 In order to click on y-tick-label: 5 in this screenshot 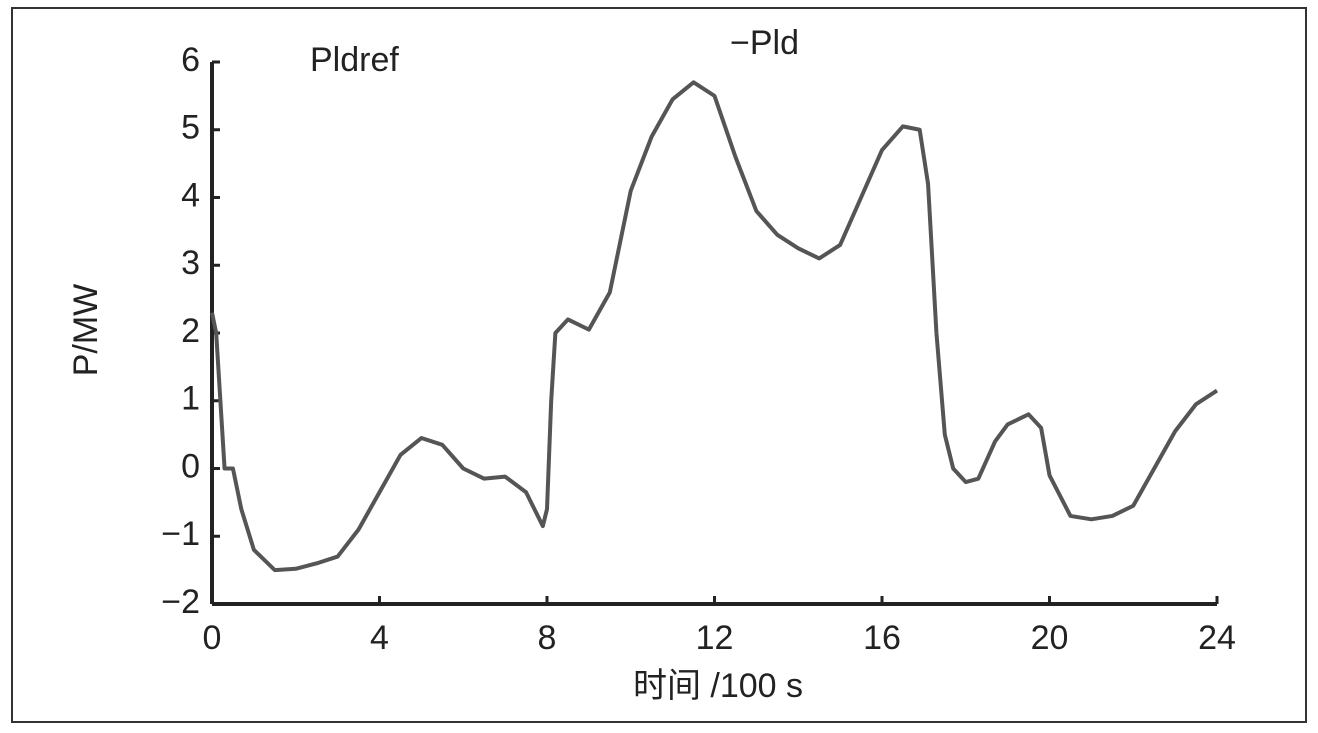, I will do `click(190, 128)`.